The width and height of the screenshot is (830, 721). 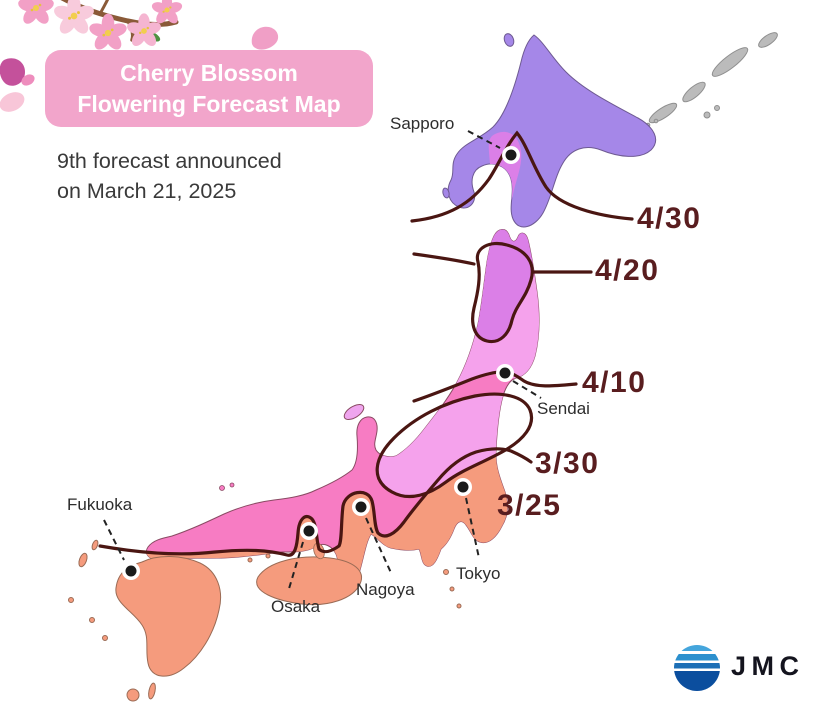 What do you see at coordinates (711, 80) in the screenshot?
I see `kuril-islands` at bounding box center [711, 80].